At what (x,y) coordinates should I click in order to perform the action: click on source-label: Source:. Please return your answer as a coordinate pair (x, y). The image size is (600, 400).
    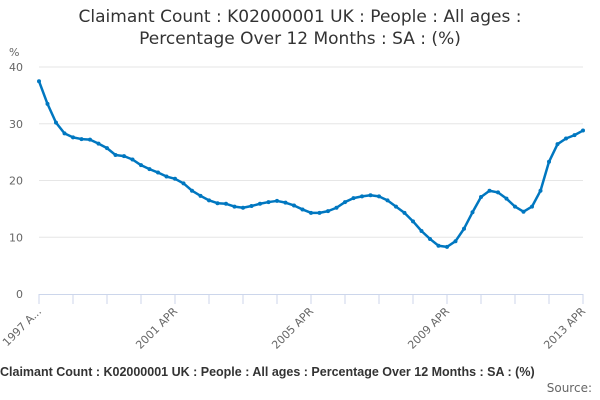
    Looking at the image, I should click on (569, 388).